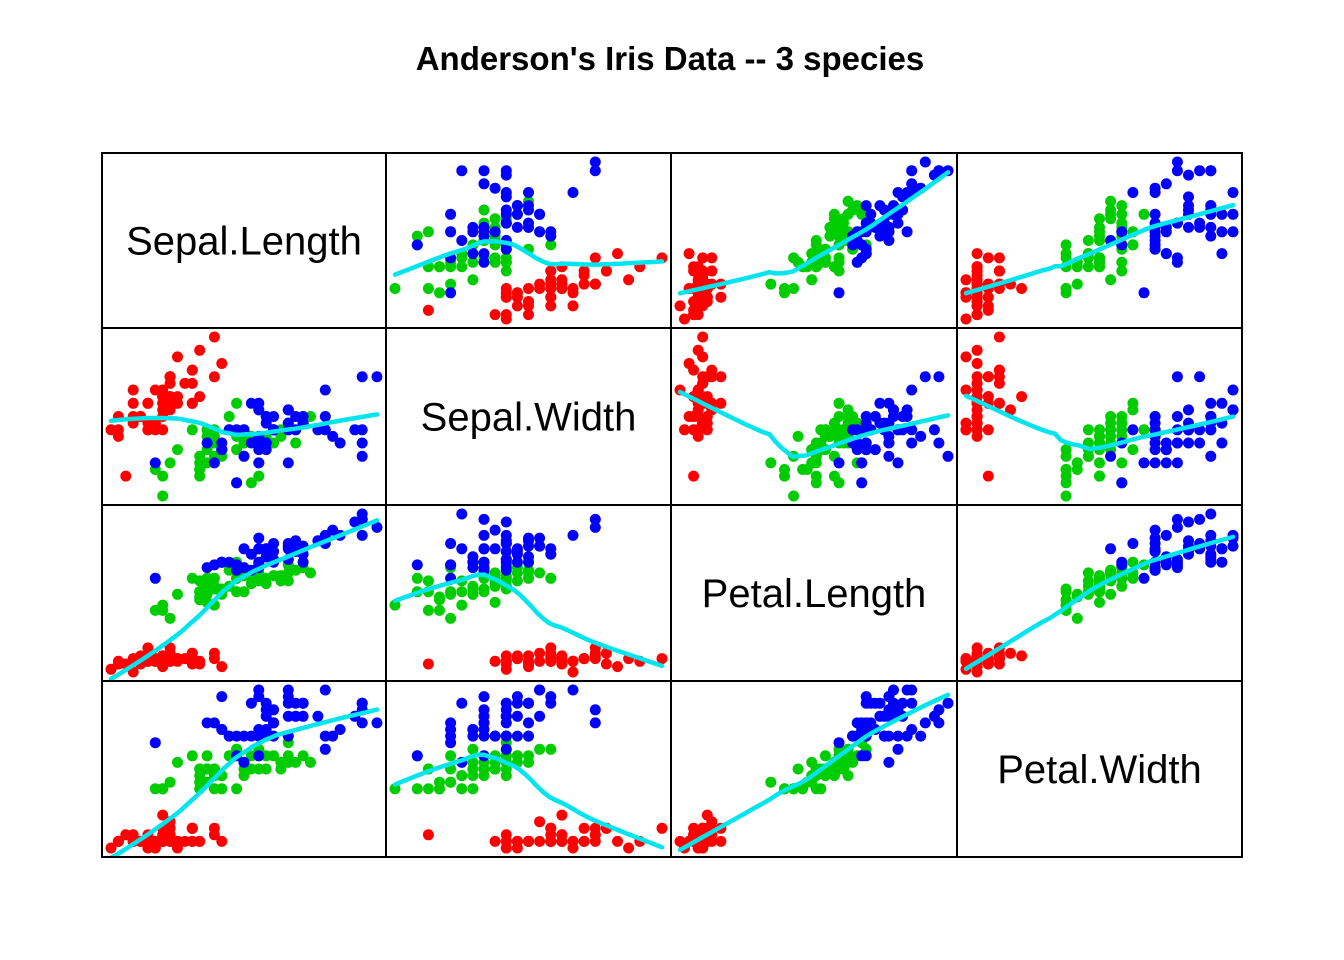 The width and height of the screenshot is (1344, 960). Describe the element at coordinates (244, 424) in the screenshot. I see `smoother-line` at that location.